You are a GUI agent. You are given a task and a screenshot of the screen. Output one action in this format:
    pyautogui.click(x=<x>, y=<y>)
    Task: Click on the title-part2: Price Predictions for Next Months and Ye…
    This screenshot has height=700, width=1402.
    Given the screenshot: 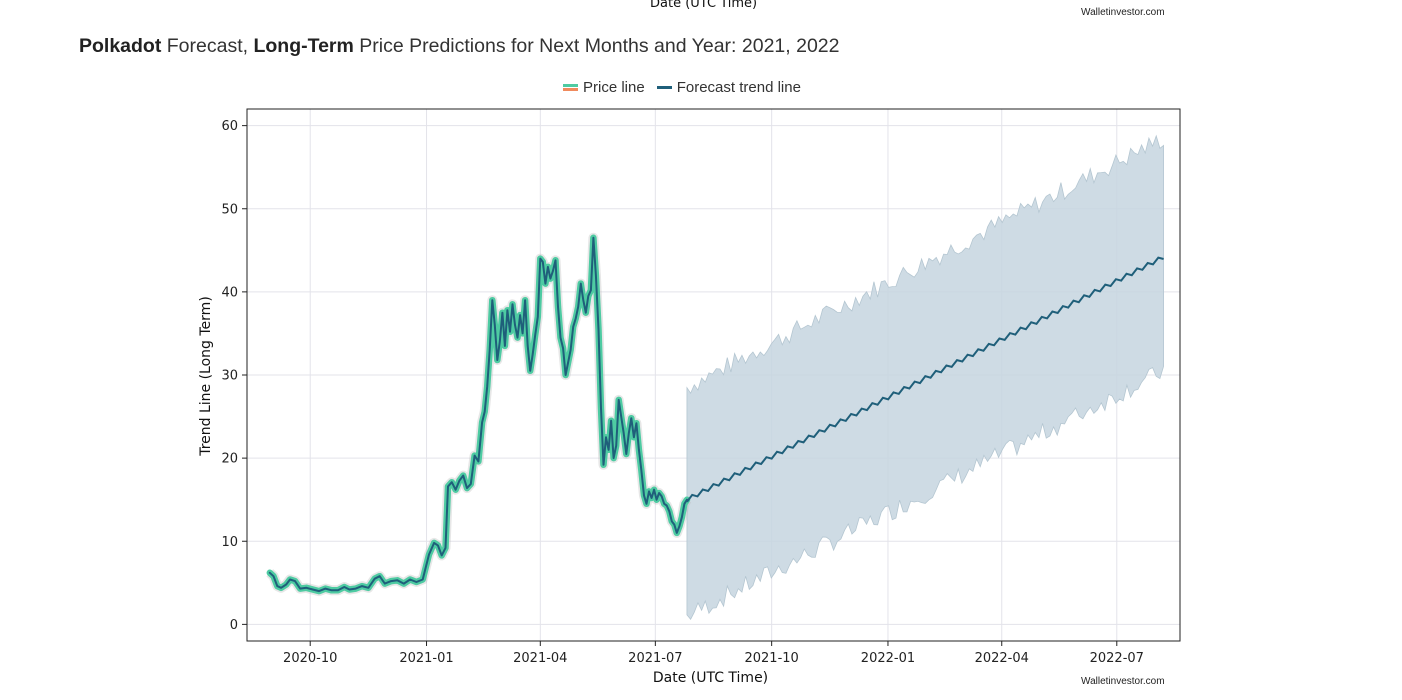 What is the action you would take?
    pyautogui.click(x=596, y=46)
    